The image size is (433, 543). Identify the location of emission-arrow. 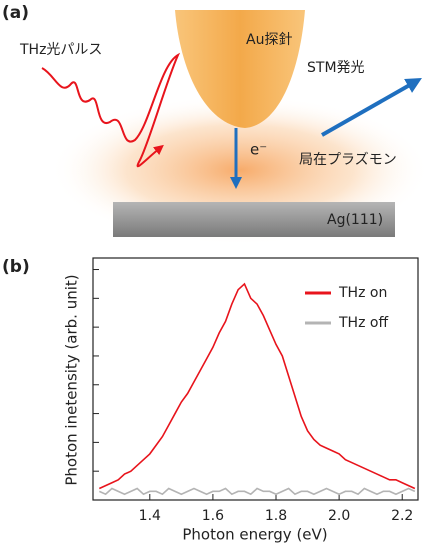
(371, 107).